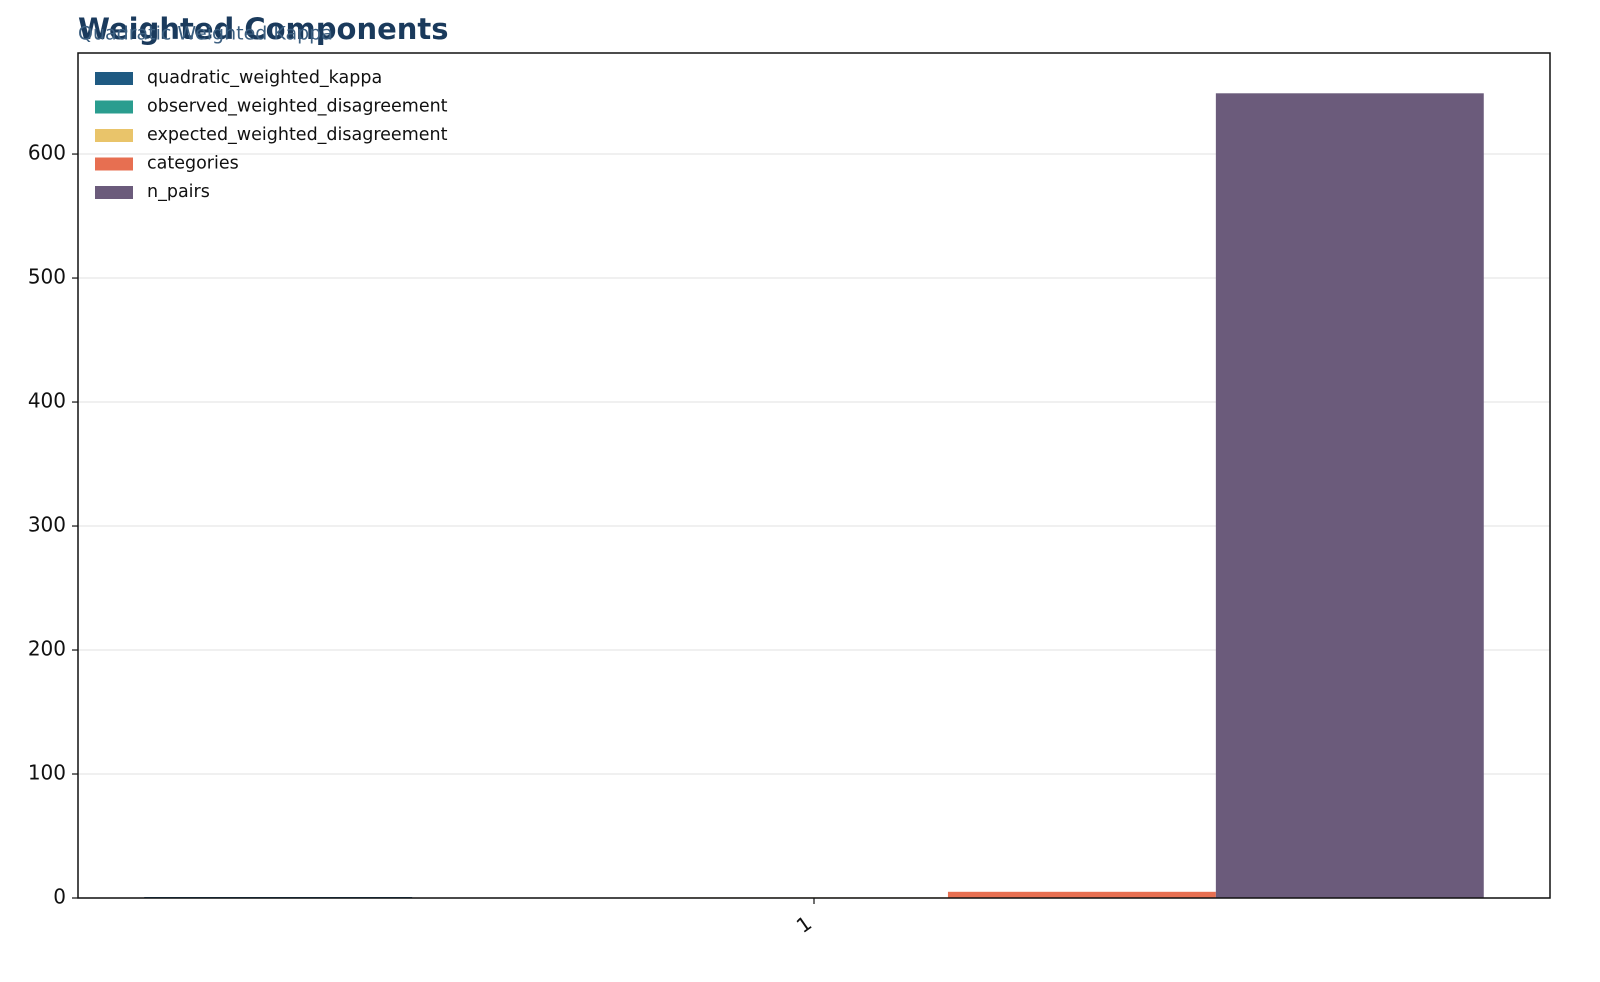  Describe the element at coordinates (47, 649) in the screenshot. I see `y-tick-label: 200` at that location.